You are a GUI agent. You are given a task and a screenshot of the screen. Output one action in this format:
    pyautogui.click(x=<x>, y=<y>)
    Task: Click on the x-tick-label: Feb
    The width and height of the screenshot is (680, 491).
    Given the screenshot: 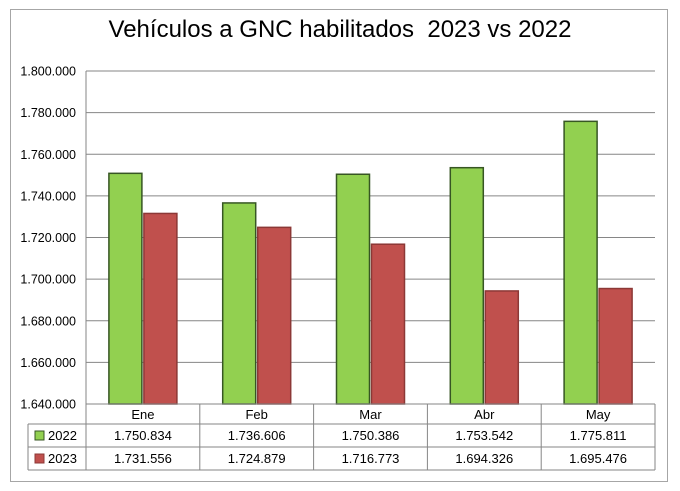 What is the action you would take?
    pyautogui.click(x=256, y=414)
    